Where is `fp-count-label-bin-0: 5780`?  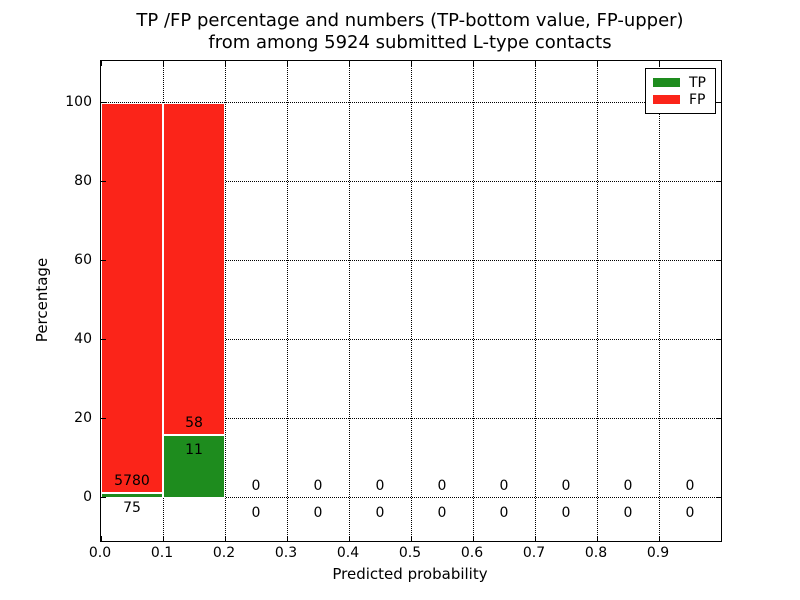
fp-count-label-bin-0: 5780 is located at coordinates (132, 480).